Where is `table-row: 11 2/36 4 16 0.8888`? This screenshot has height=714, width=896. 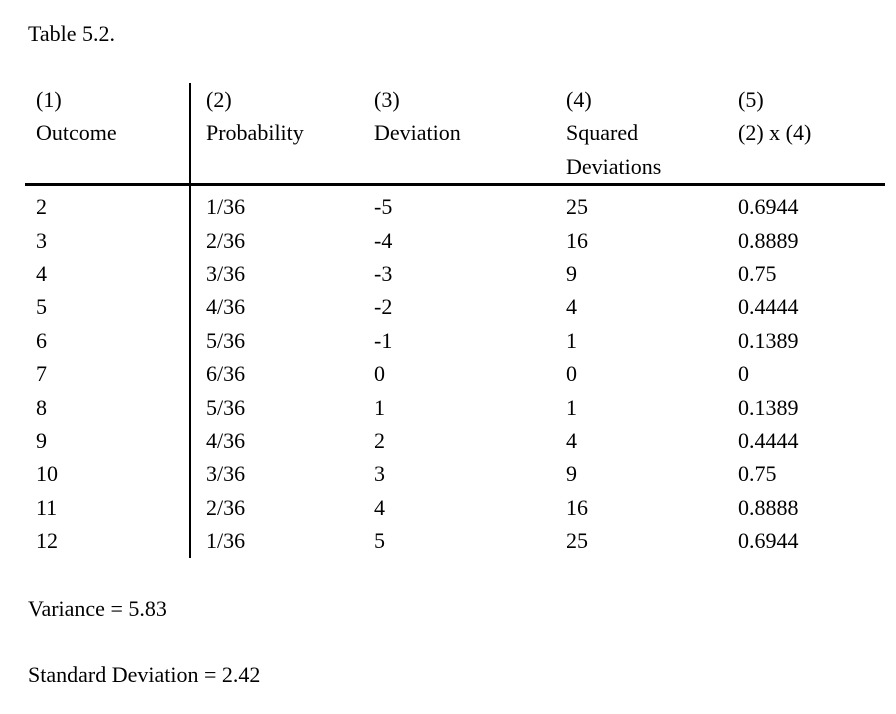 table-row: 11 2/36 4 16 0.8888 is located at coordinates (455, 507).